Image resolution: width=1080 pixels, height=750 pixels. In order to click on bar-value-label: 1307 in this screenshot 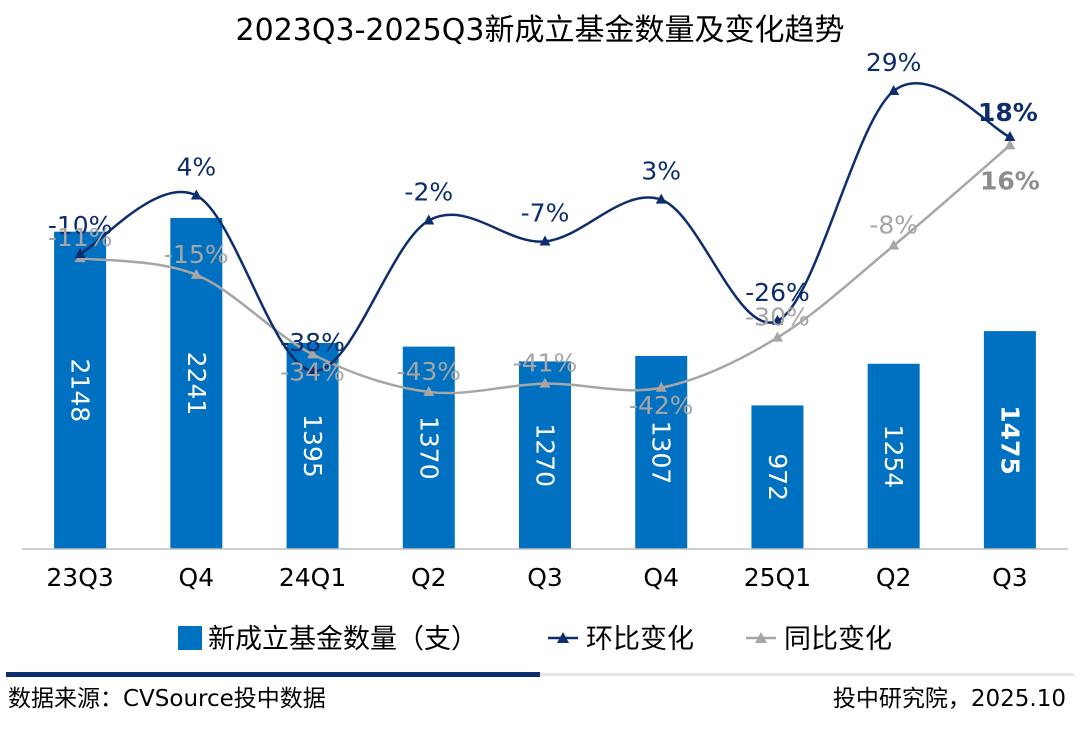, I will do `click(661, 453)`.